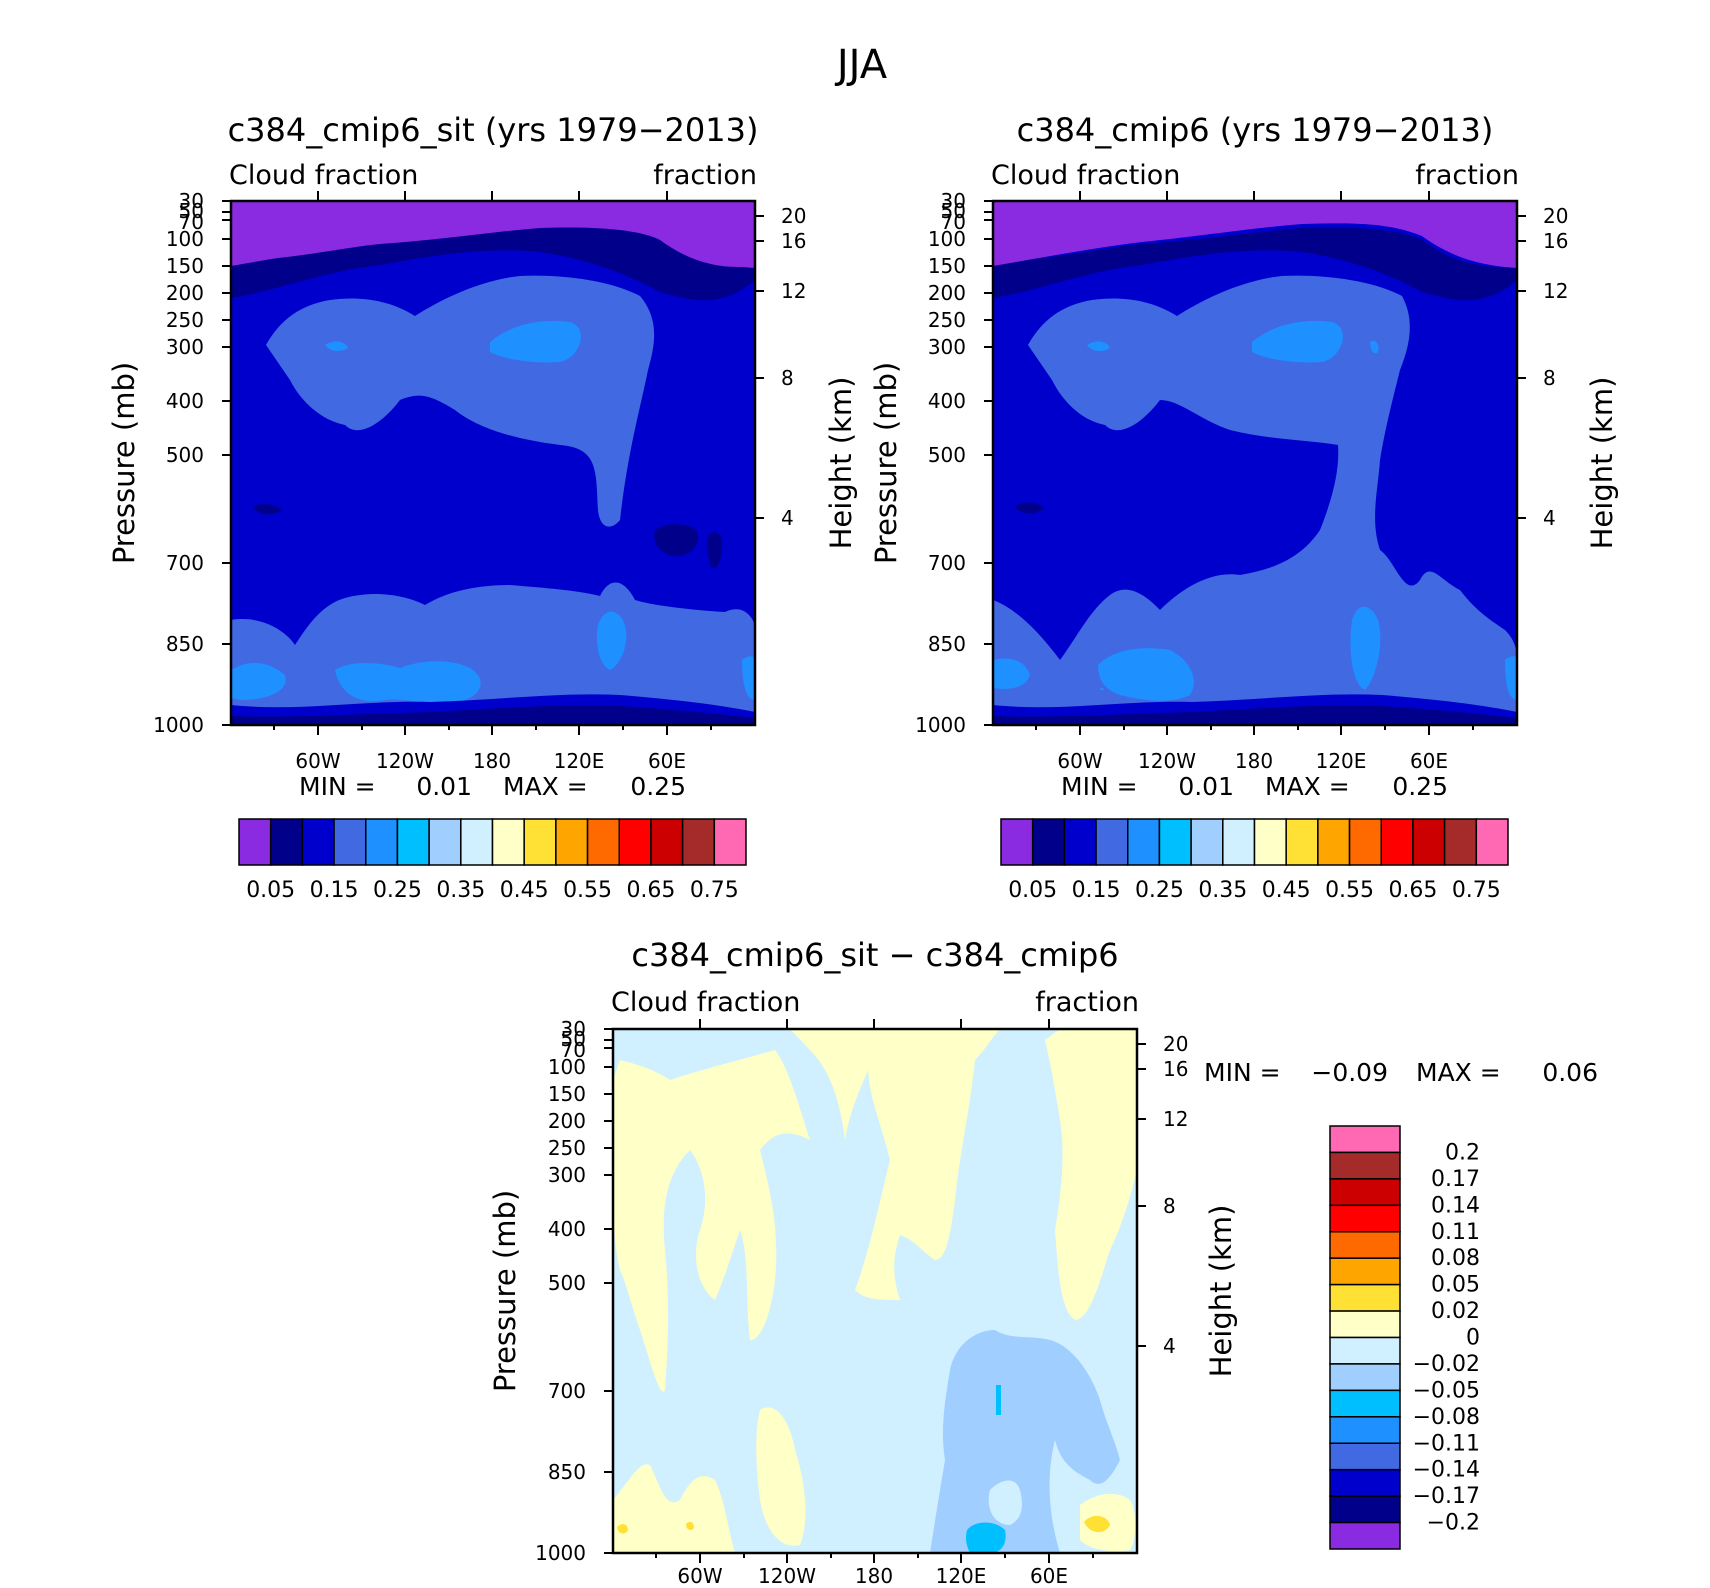 This screenshot has width=1710, height=1588. Describe the element at coordinates (1446, 1496) in the screenshot. I see `colorbar-label: −0.17` at that location.